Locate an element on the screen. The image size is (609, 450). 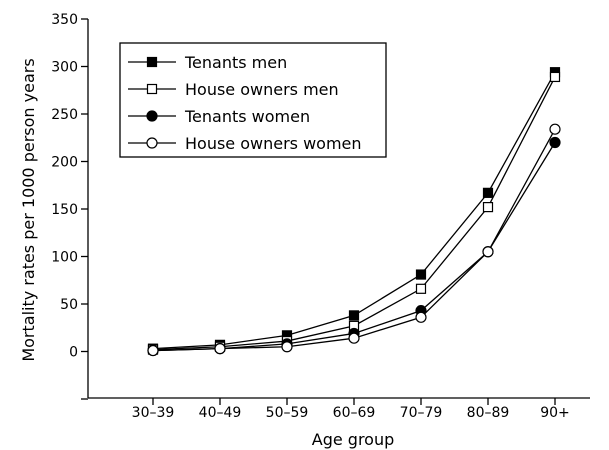
x-tick-label: 50–59 is located at coordinates (287, 413).